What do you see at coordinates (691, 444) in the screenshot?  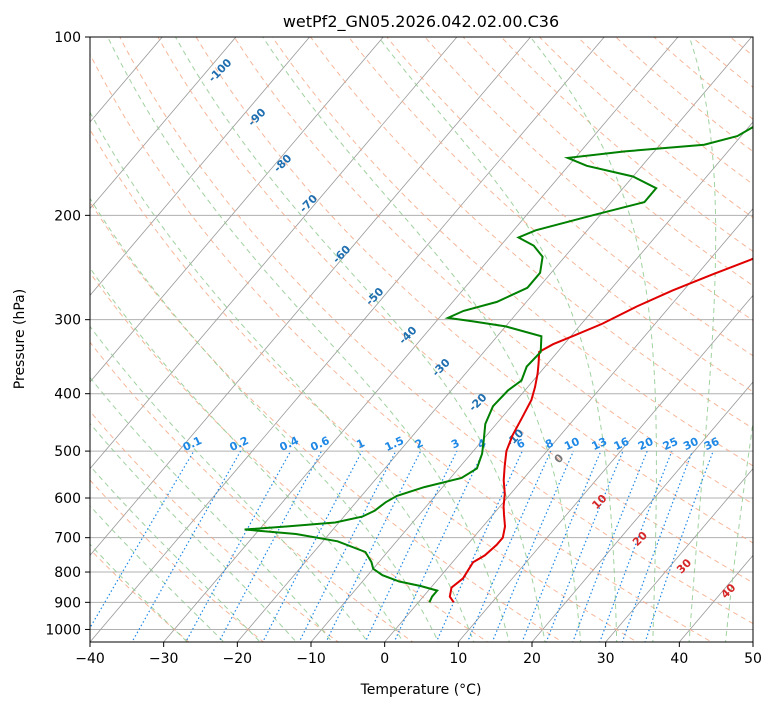 I see `mixing-ratio-label: 30` at bounding box center [691, 444].